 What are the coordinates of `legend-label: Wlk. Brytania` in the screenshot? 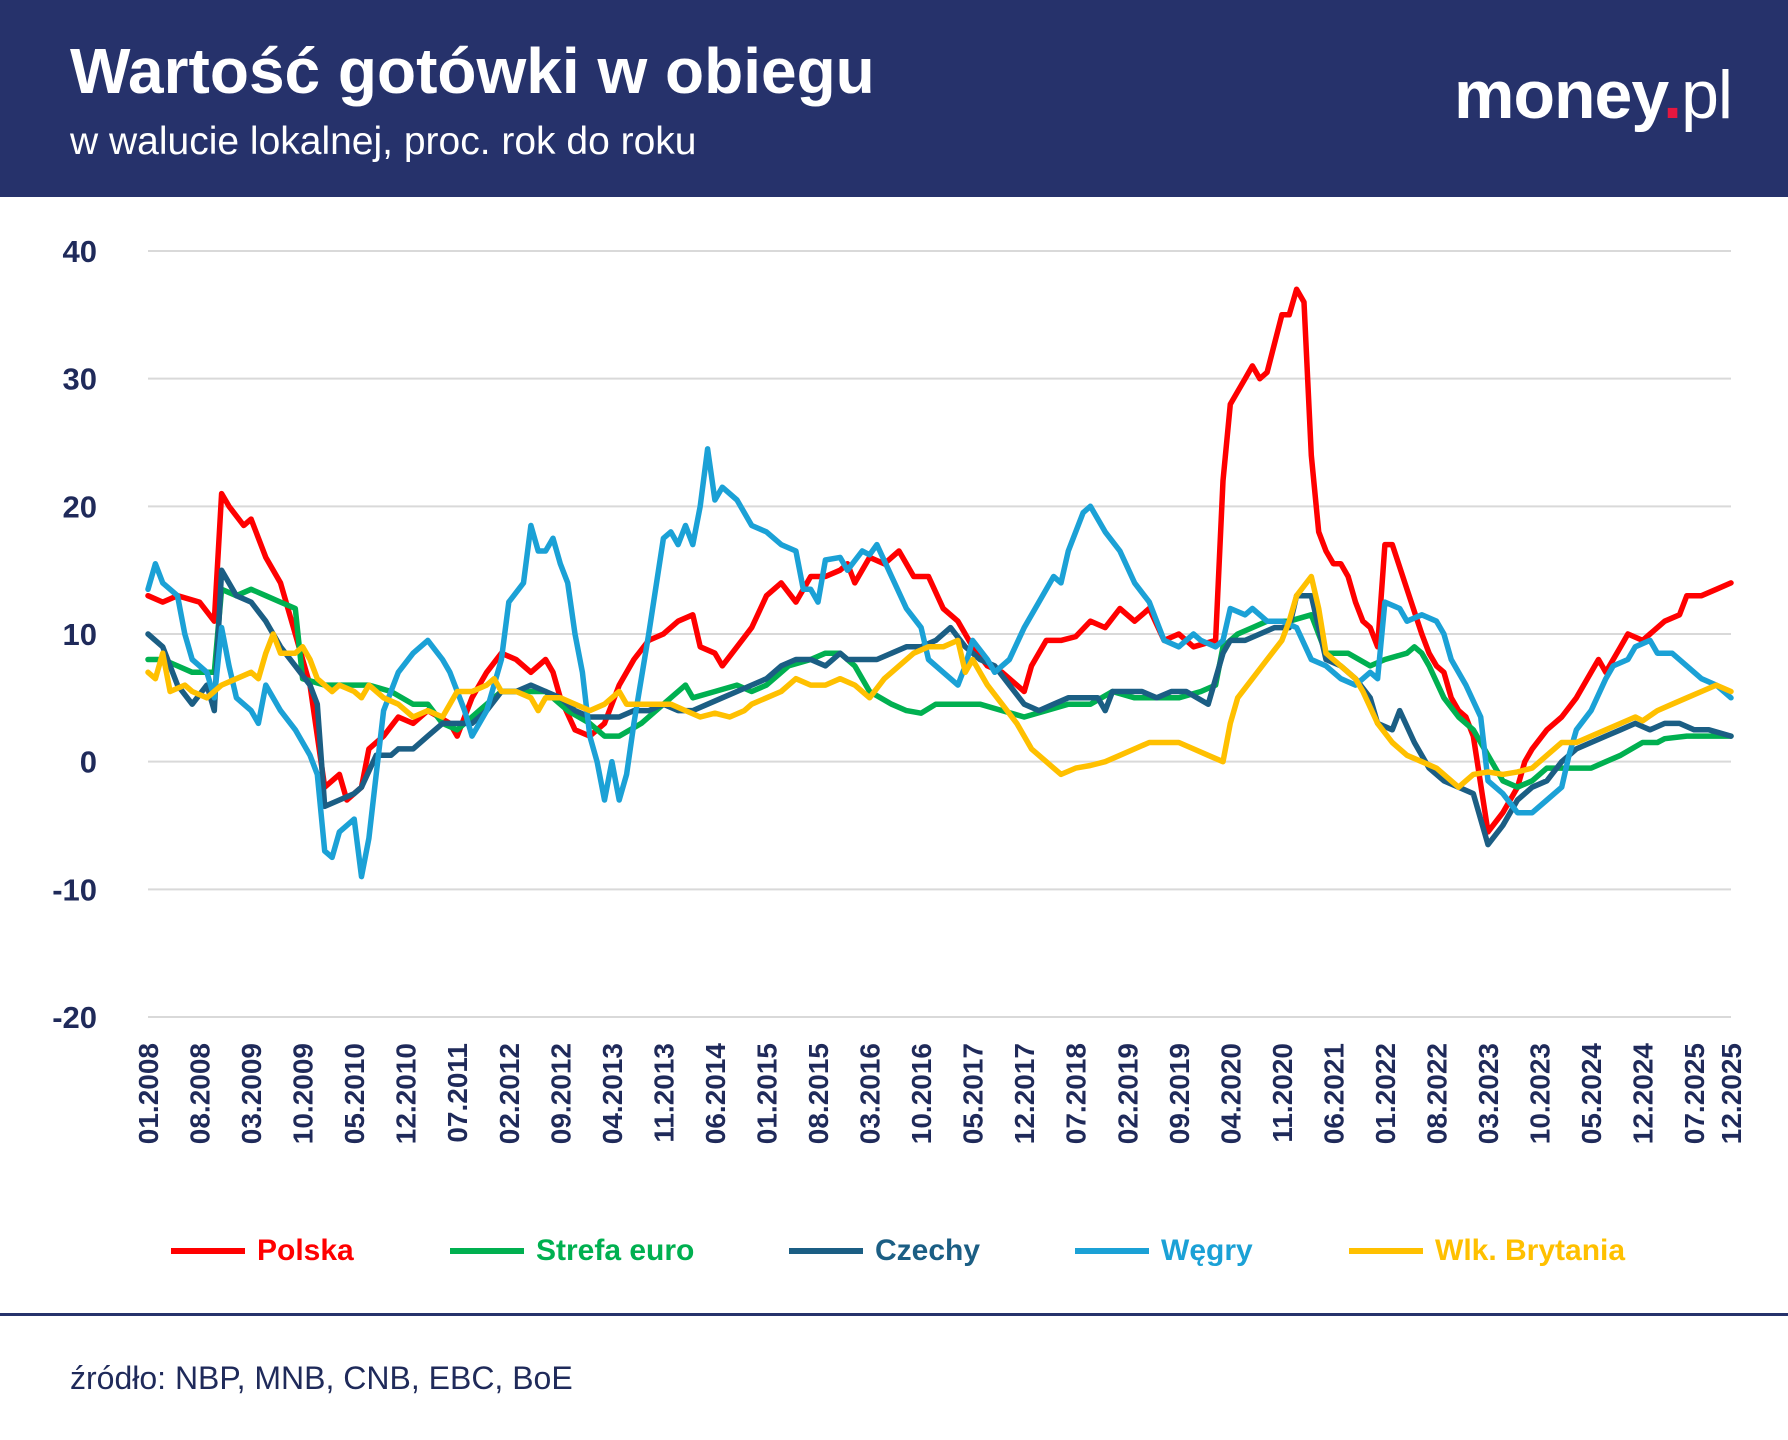 It's located at (1530, 1250).